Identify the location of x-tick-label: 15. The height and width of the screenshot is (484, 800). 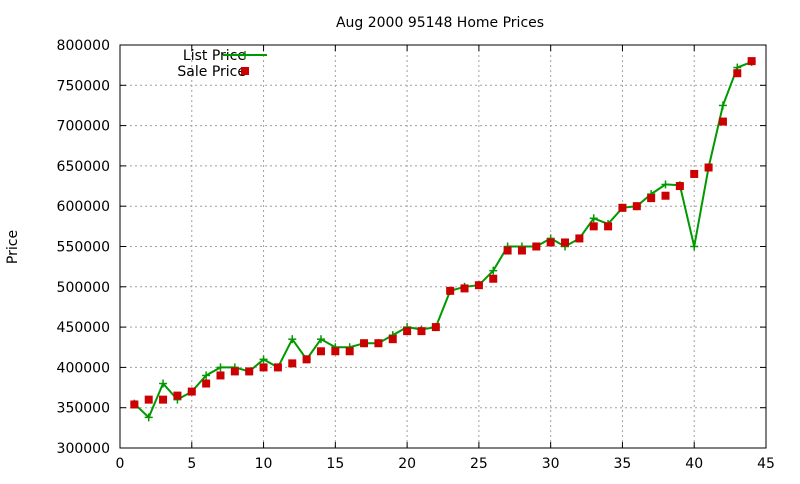
(335, 464).